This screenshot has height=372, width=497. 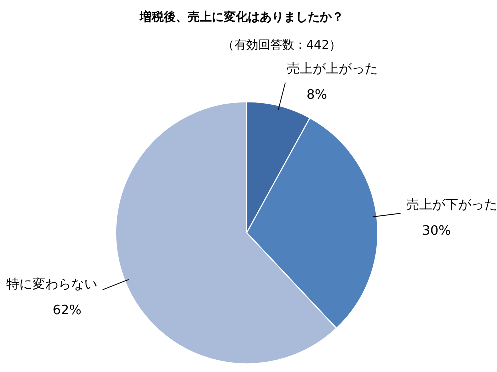 What do you see at coordinates (332, 70) in the screenshot?
I see `slice-label: 売上が上がった` at bounding box center [332, 70].